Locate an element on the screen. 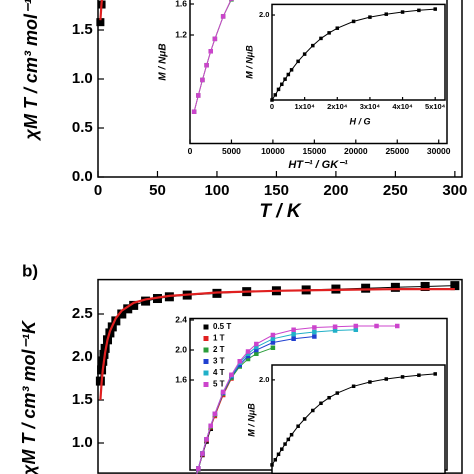  x-tick-label: 2x10⁴ is located at coordinates (337, 106).